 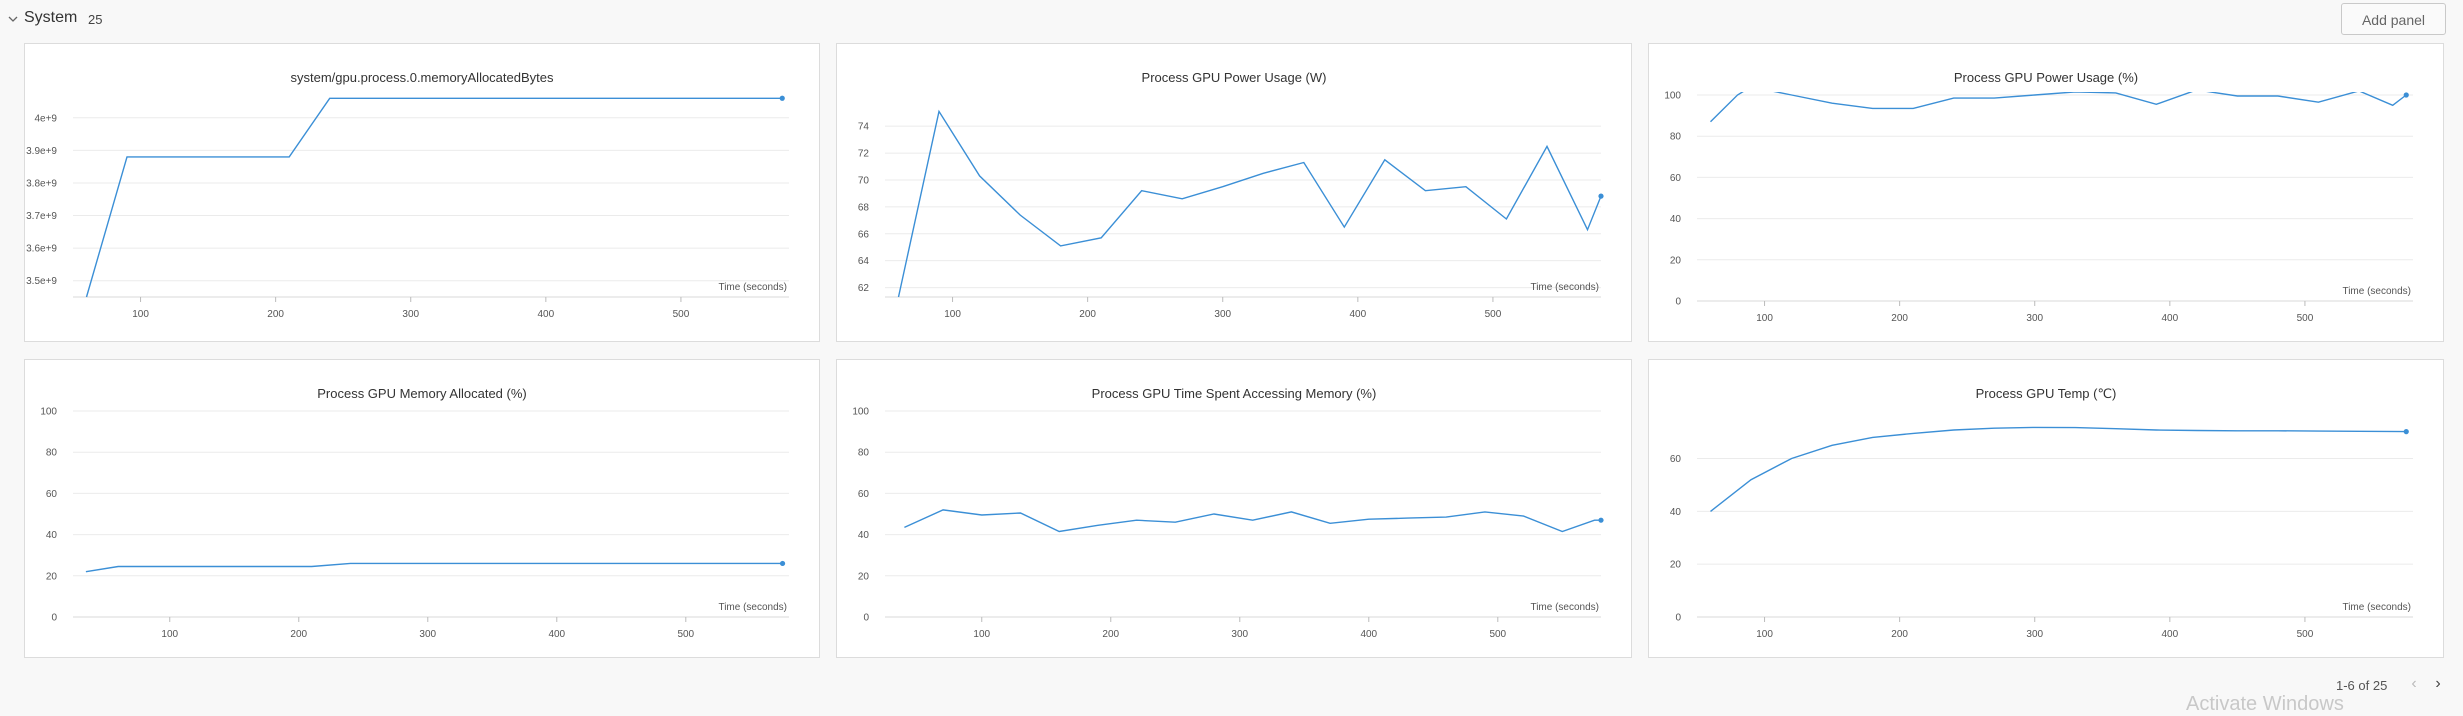 What do you see at coordinates (864, 154) in the screenshot?
I see `y-tick-label: 72` at bounding box center [864, 154].